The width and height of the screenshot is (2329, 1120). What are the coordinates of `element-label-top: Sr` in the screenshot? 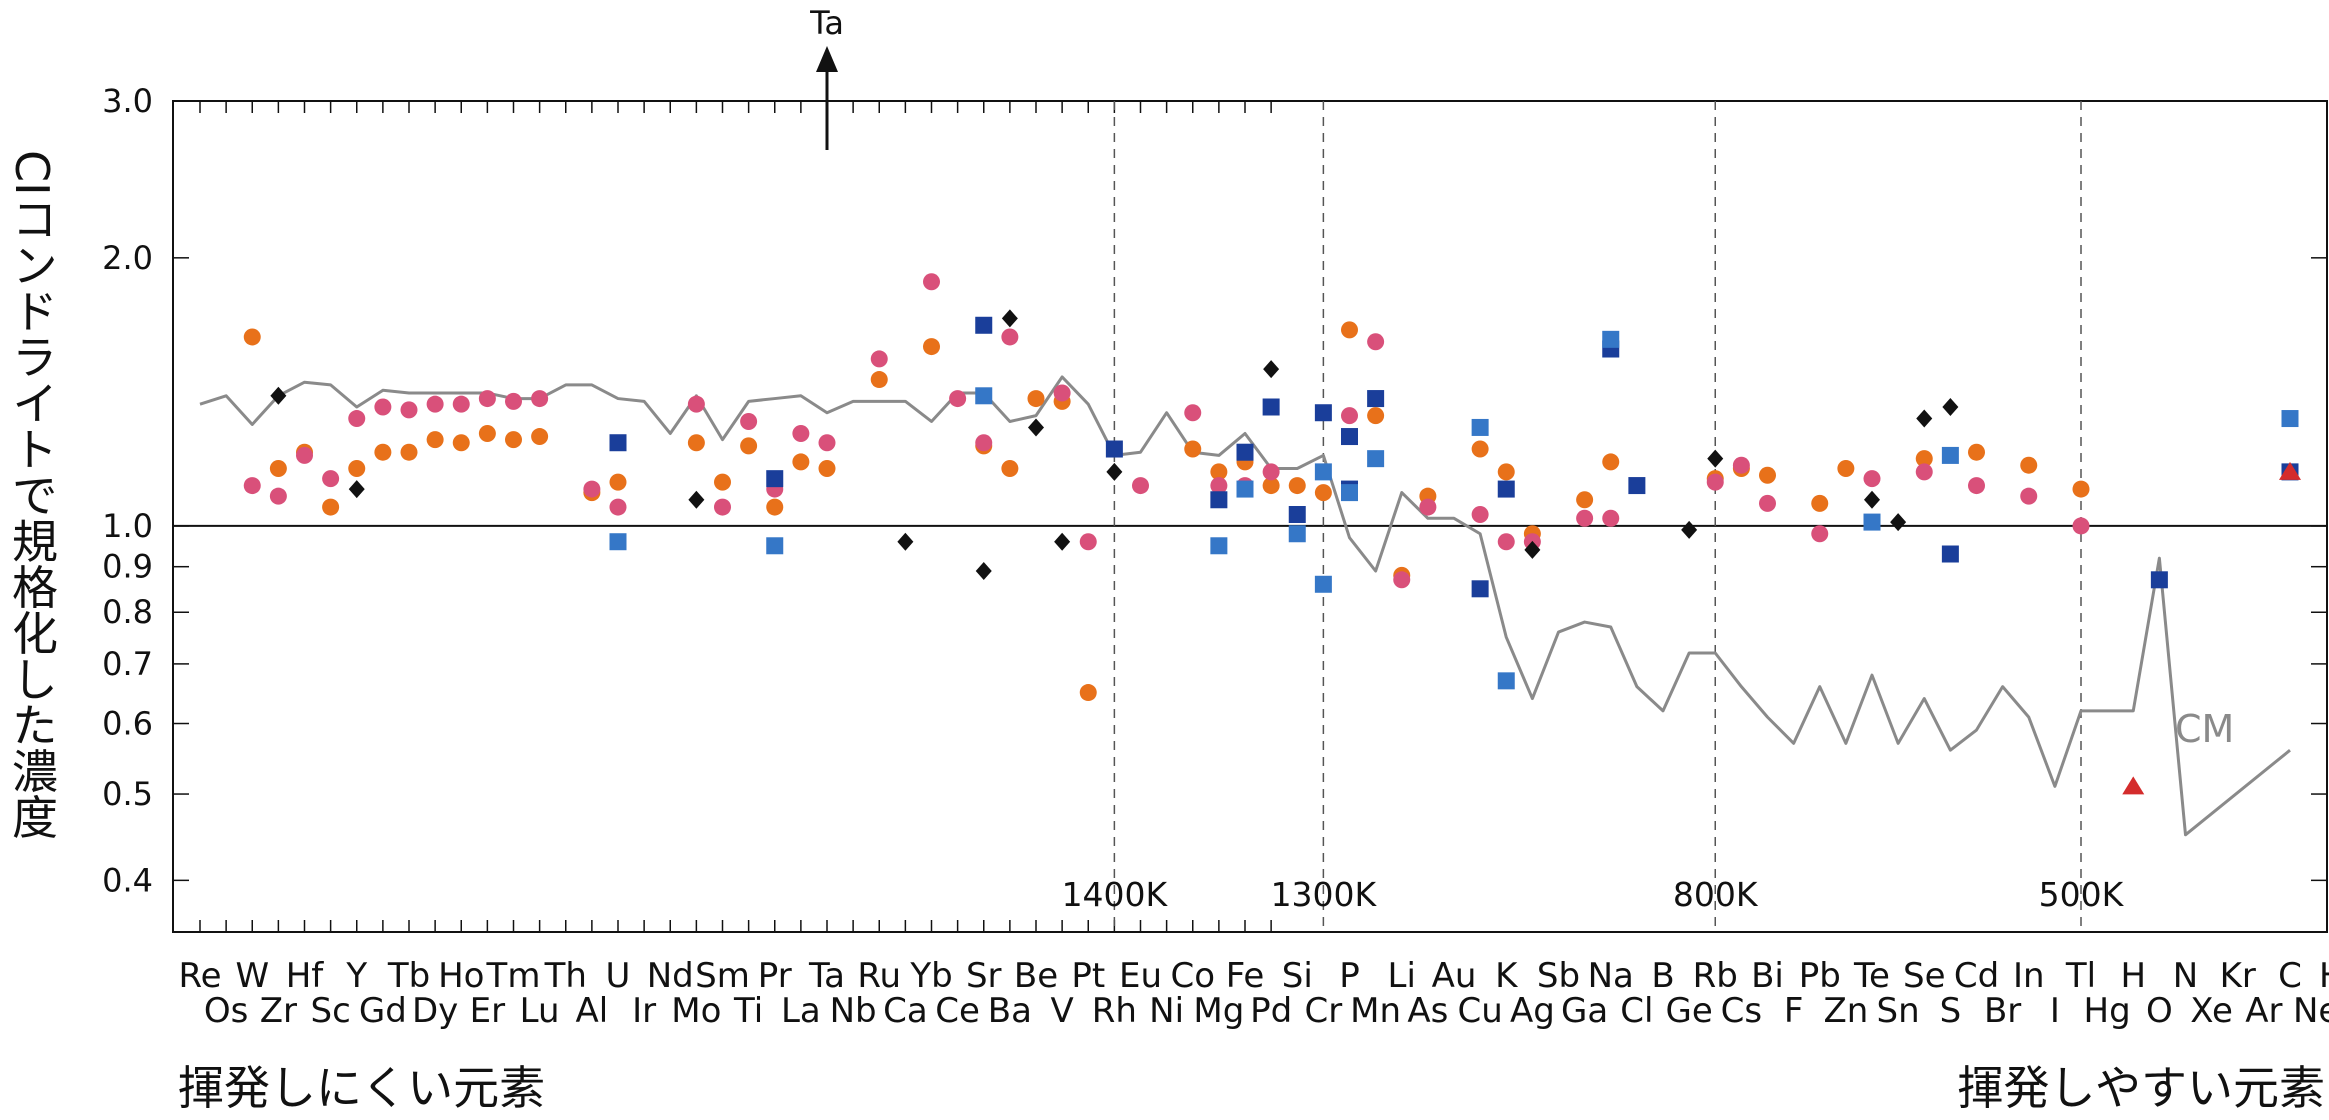 It's located at (984, 976).